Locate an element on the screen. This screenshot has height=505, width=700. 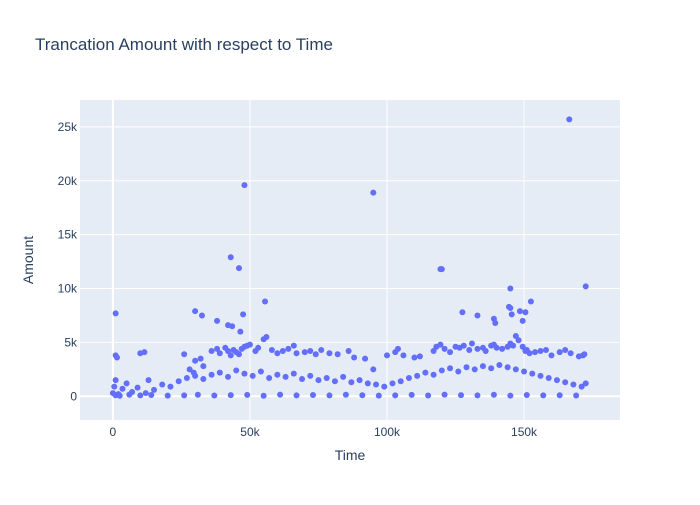
y-axis-label: Amount is located at coordinates (28, 260).